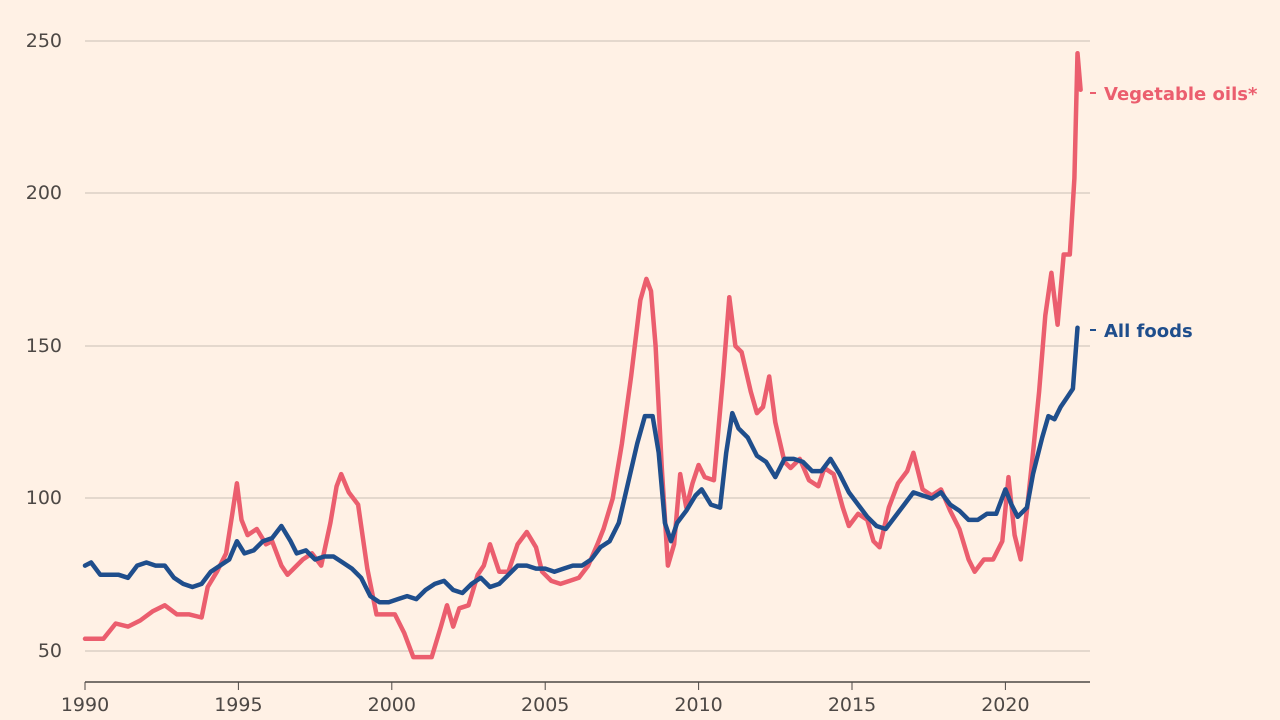 The width and height of the screenshot is (1280, 720). Describe the element at coordinates (85, 705) in the screenshot. I see `x-tick-label: 1990` at that location.